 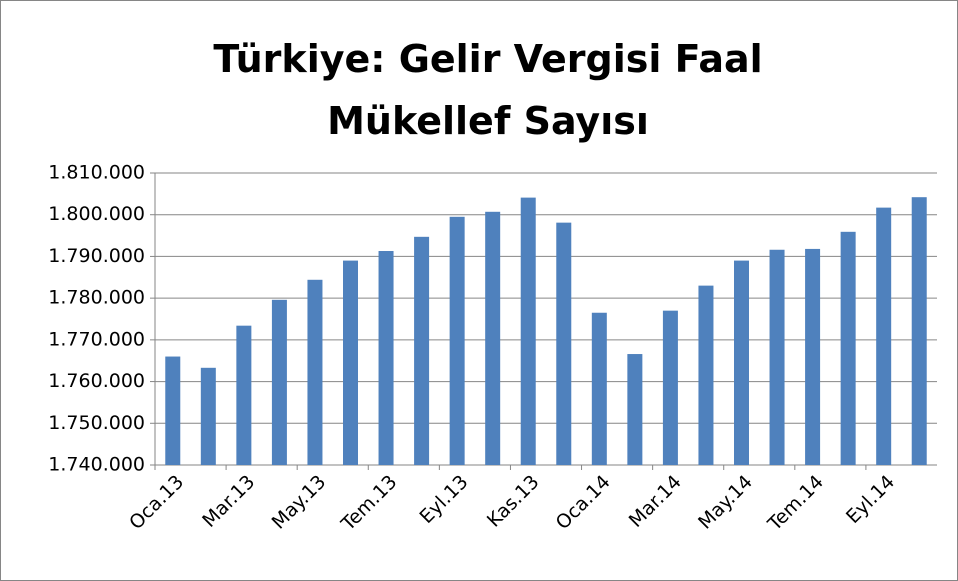 I want to click on y-tick-label: 1.760.000, so click(x=96, y=381).